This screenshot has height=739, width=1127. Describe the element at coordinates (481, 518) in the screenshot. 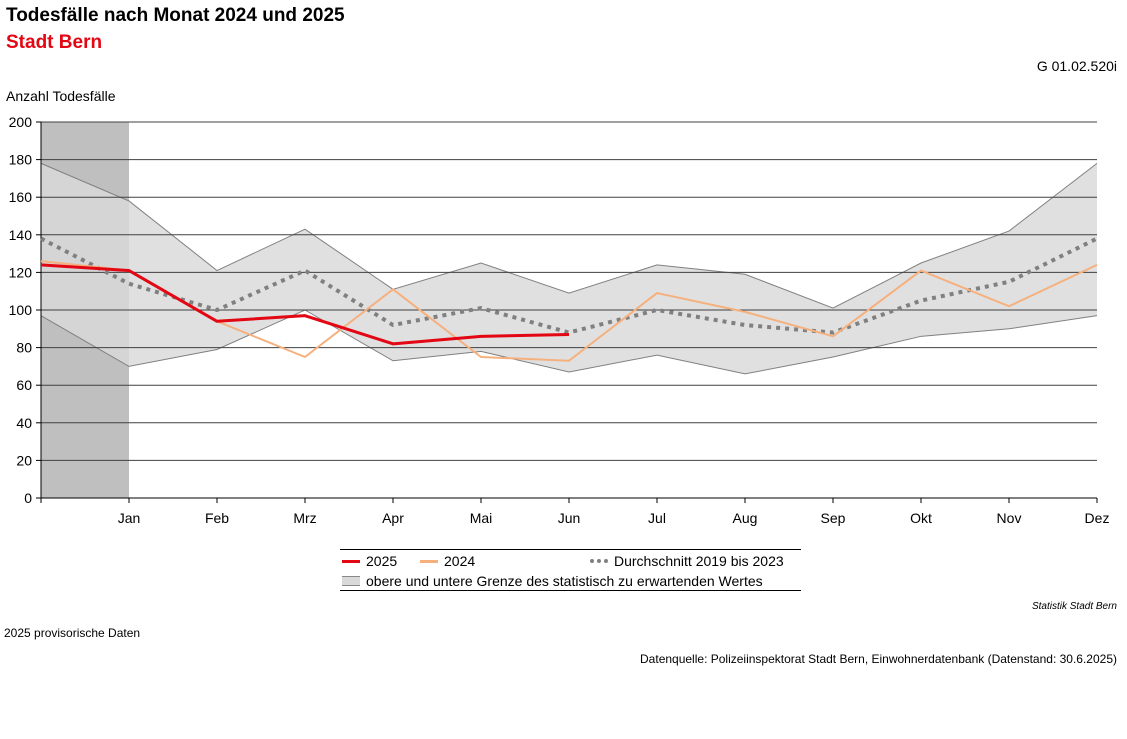

I see `x-tick-label: Mai` at that location.